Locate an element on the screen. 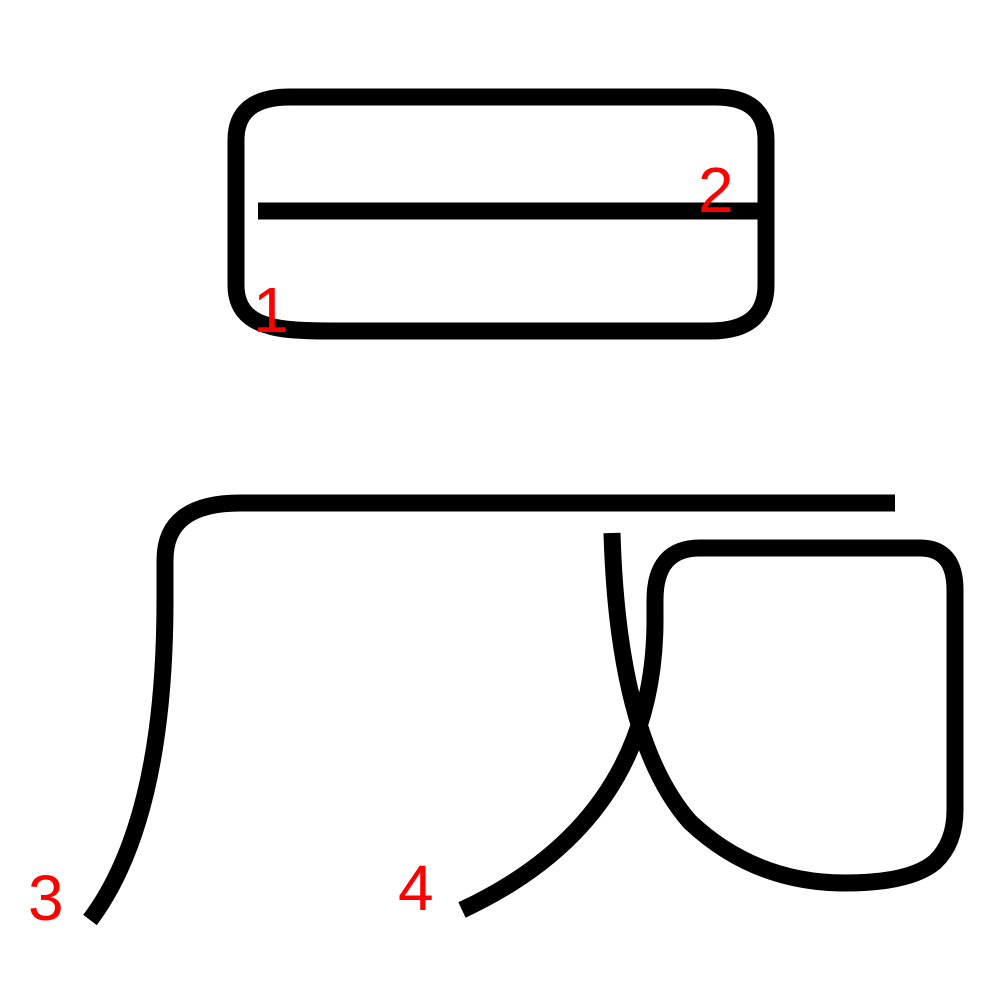  stroke-number-1: 1 is located at coordinates (271, 310).